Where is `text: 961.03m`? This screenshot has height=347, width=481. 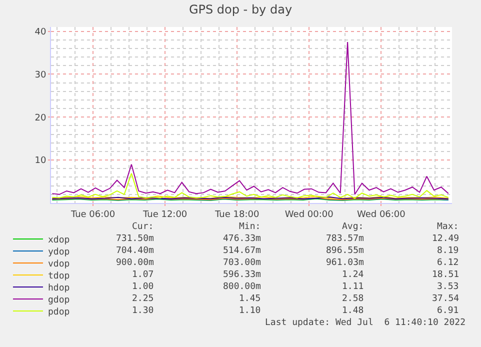 text: 961.03m is located at coordinates (345, 263).